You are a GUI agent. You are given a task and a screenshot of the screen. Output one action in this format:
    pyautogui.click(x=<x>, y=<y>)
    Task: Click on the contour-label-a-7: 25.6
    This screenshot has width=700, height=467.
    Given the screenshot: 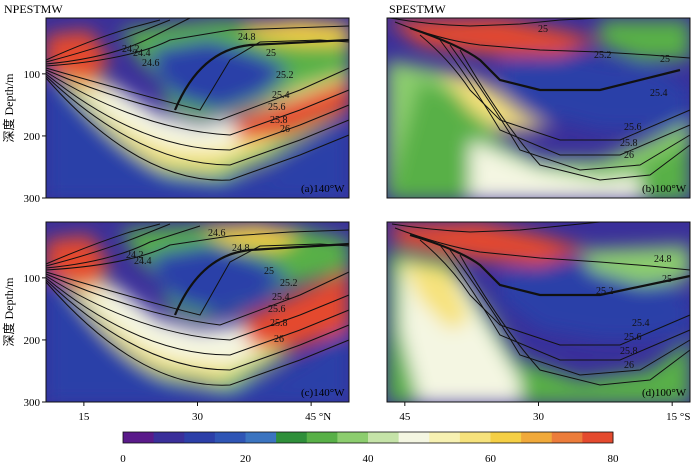 What is the action you would take?
    pyautogui.click(x=277, y=107)
    